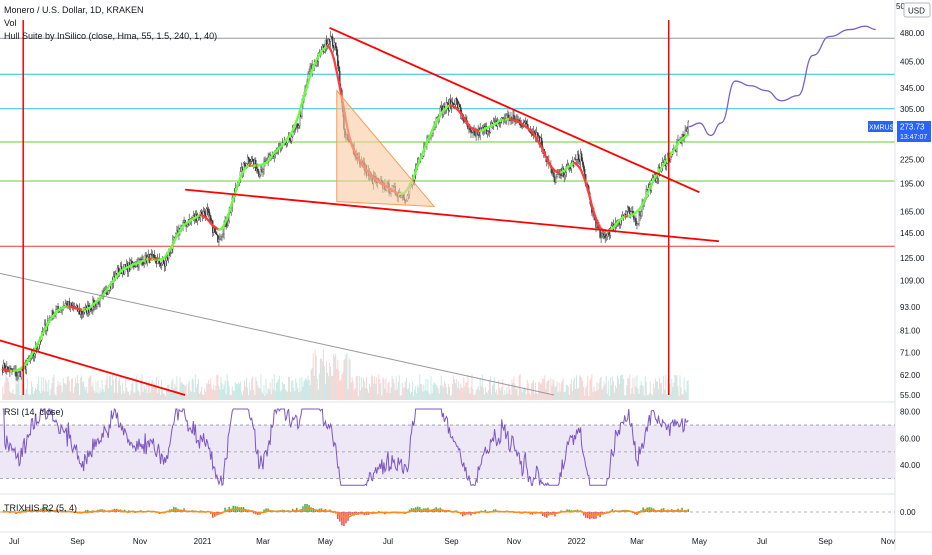 This screenshot has width=932, height=555. What do you see at coordinates (344, 519) in the screenshot?
I see `trix-bar` at bounding box center [344, 519].